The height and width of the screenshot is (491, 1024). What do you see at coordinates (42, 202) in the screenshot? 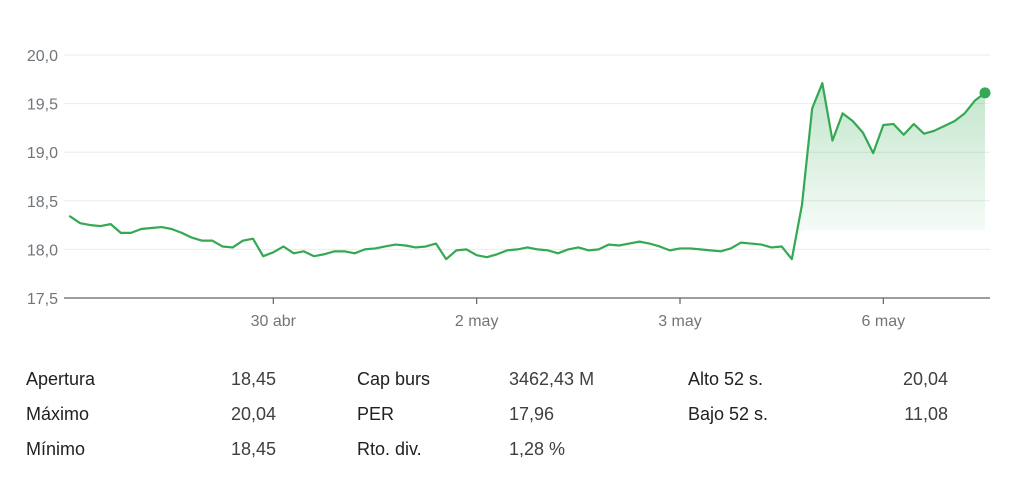
I see `y-tick-label: 18,5` at bounding box center [42, 202].